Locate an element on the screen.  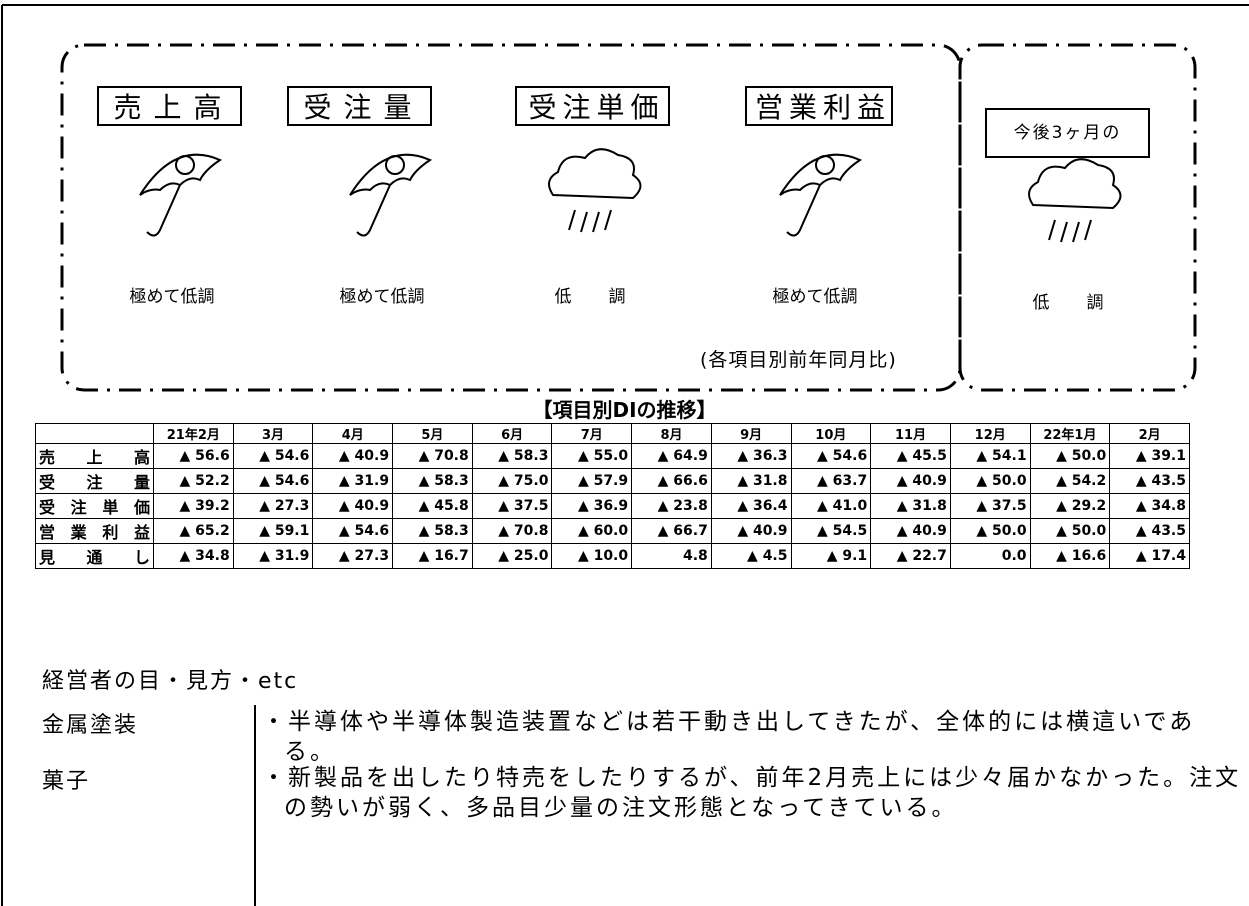
cell: ▲ 22.7 is located at coordinates (910, 556).